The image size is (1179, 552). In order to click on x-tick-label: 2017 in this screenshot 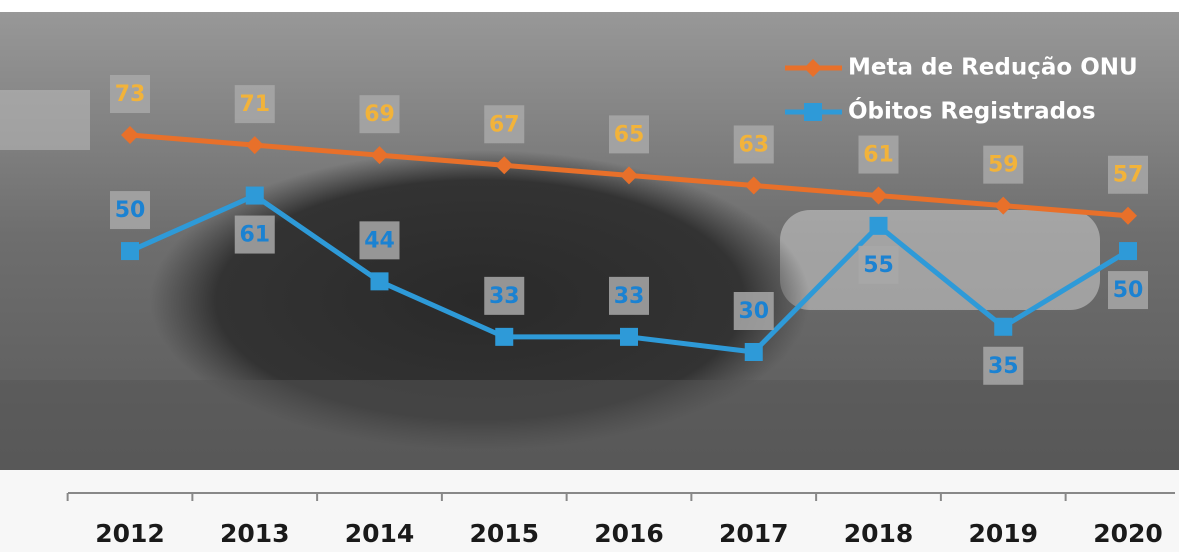, I will do `click(754, 533)`.